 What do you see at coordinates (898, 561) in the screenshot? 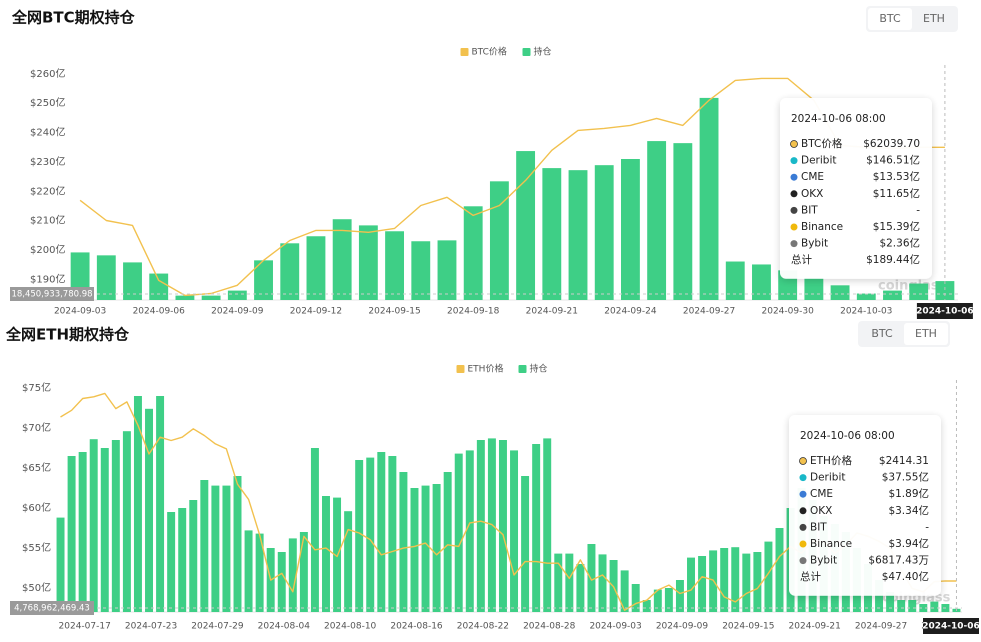
I see `tooltip-value: $6817.43万` at bounding box center [898, 561].